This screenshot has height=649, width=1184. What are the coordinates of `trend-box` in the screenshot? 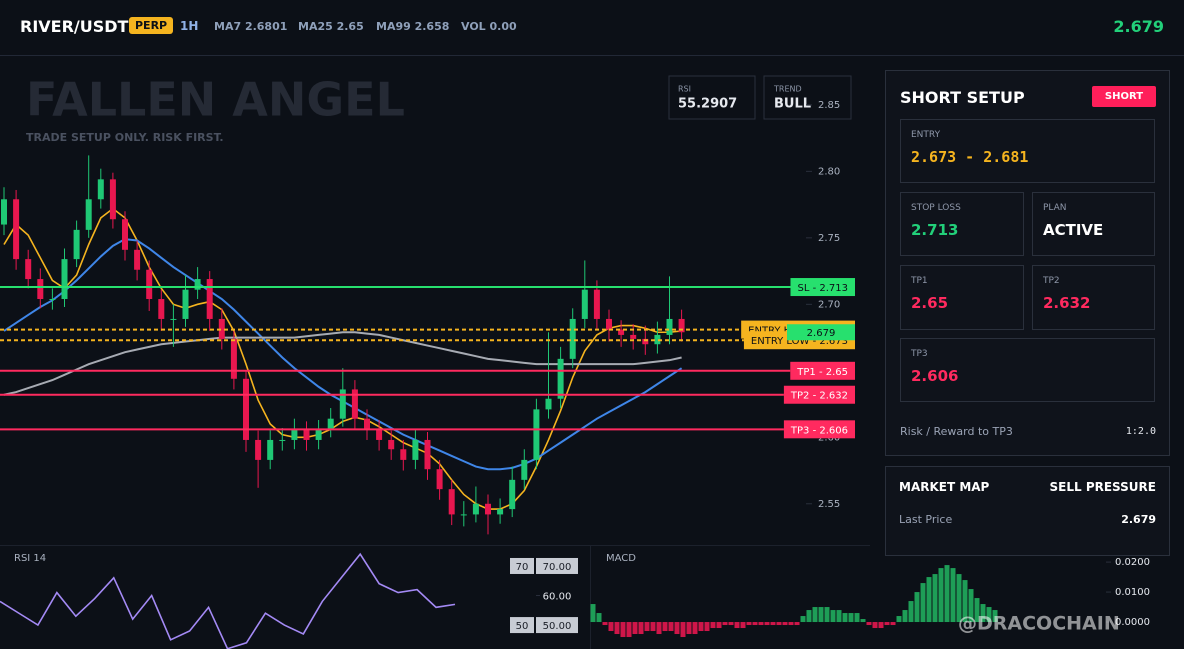 It's located at (807, 97).